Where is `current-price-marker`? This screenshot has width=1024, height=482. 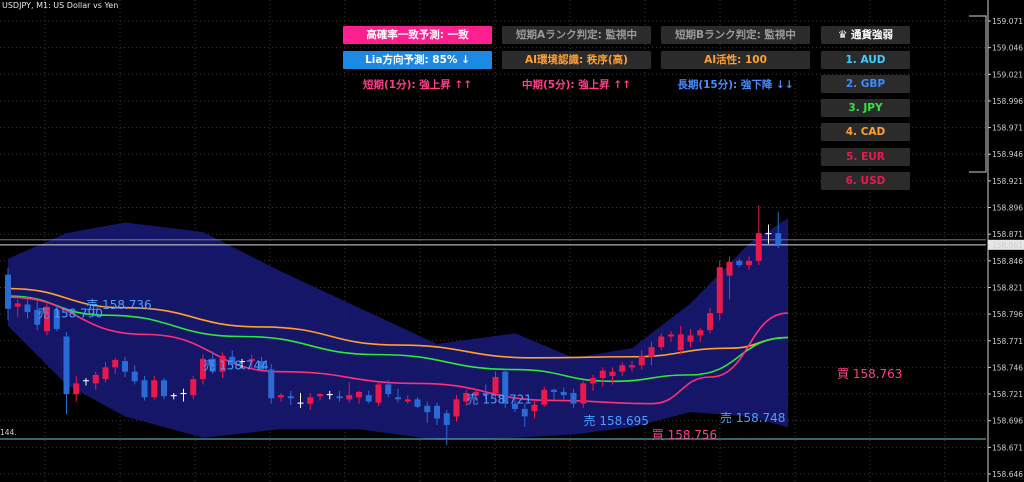 current-price-marker is located at coordinates (1006, 244).